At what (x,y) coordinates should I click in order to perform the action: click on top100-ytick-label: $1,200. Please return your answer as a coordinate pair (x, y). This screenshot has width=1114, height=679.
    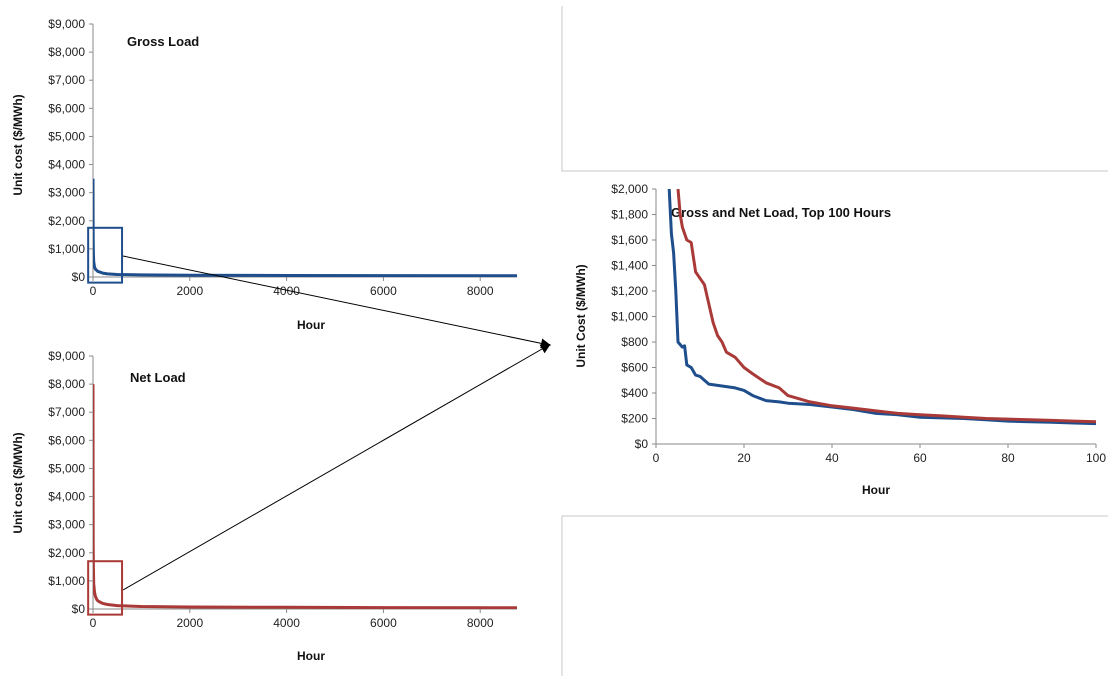
    Looking at the image, I should click on (629, 291).